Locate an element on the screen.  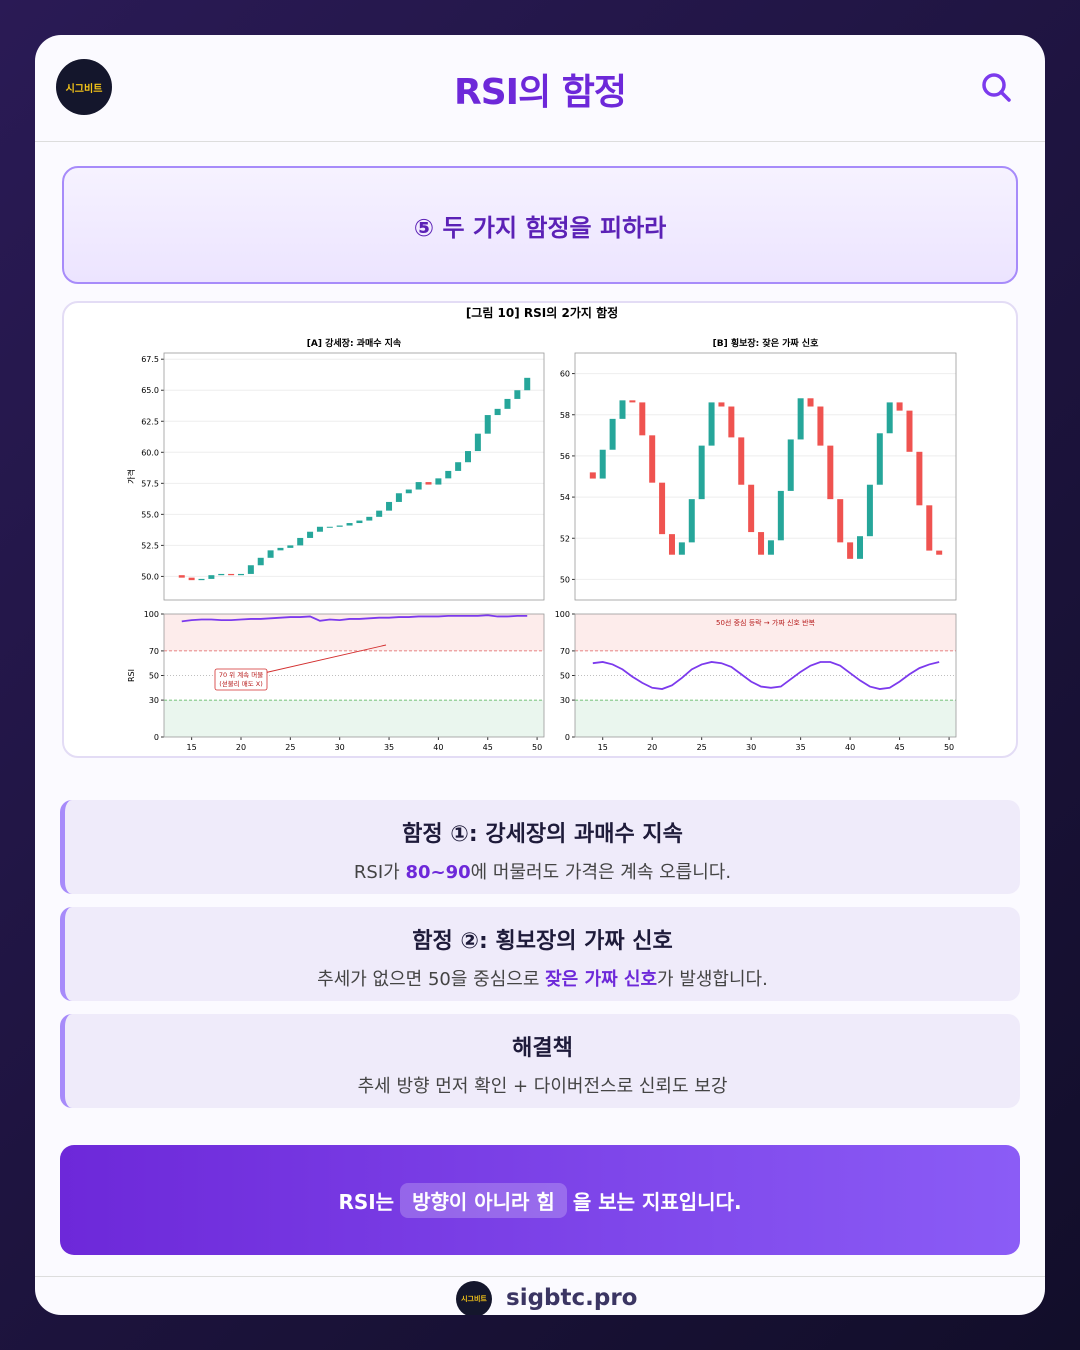
y-axis-label: RSI is located at coordinates (131, 675).